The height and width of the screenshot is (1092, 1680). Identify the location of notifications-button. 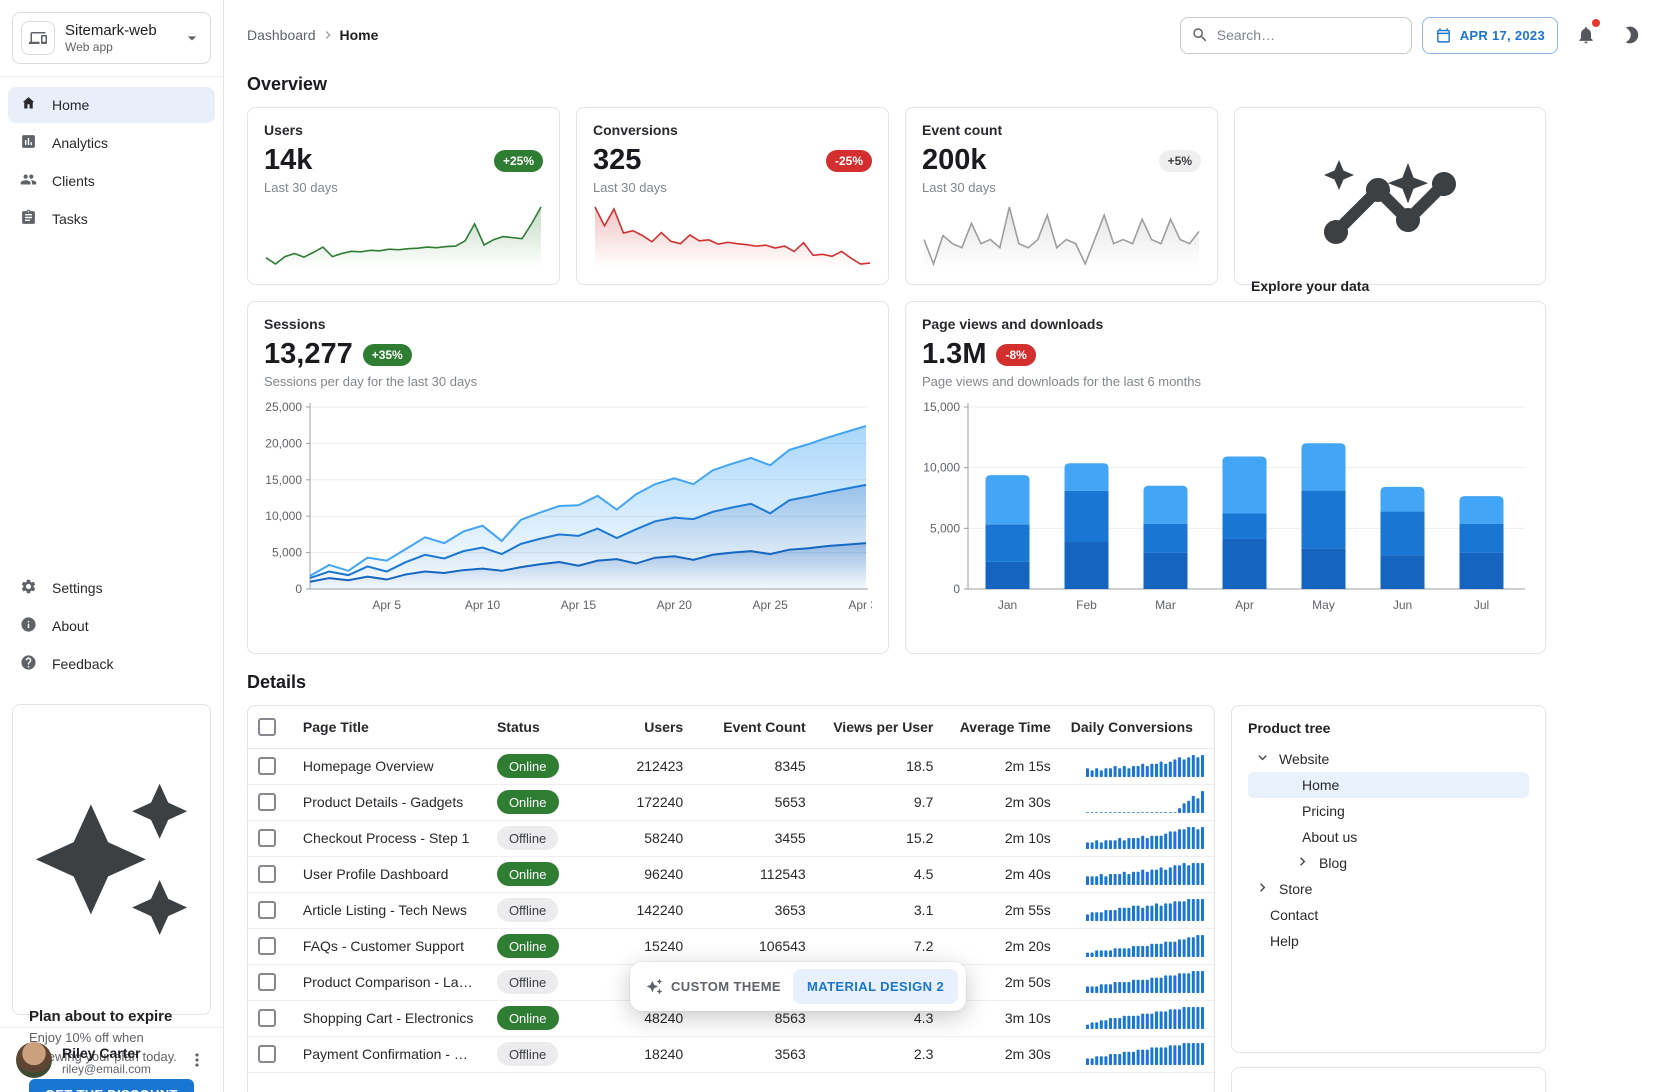
(1586, 35).